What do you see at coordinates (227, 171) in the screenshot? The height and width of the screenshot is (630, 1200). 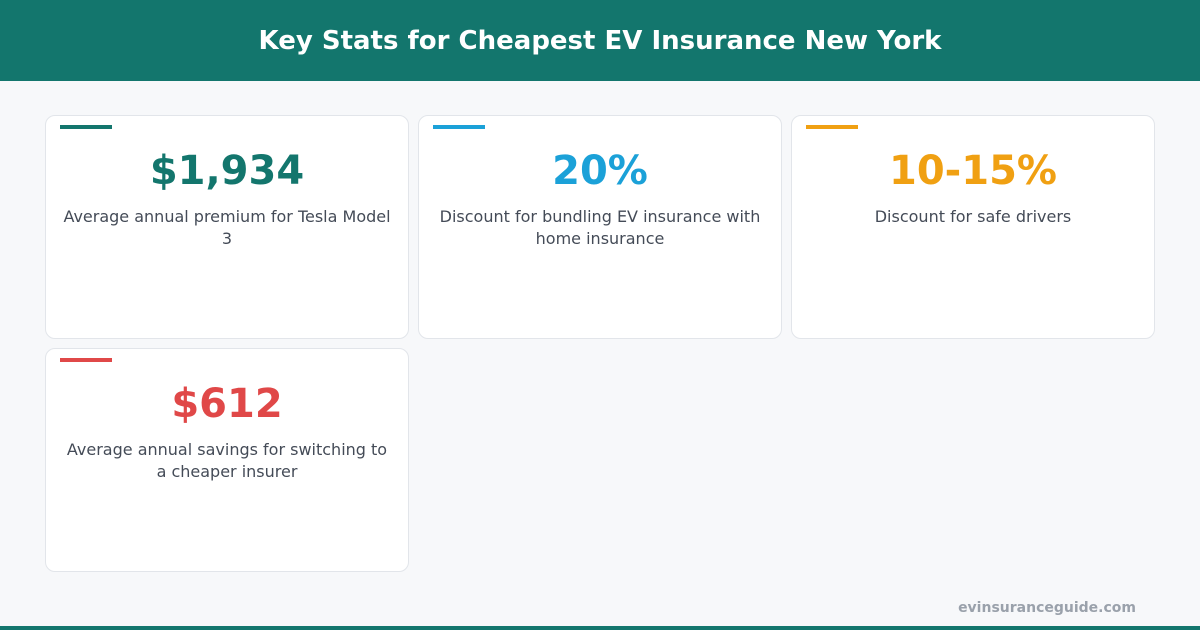 I see `stat-value: $1,934` at bounding box center [227, 171].